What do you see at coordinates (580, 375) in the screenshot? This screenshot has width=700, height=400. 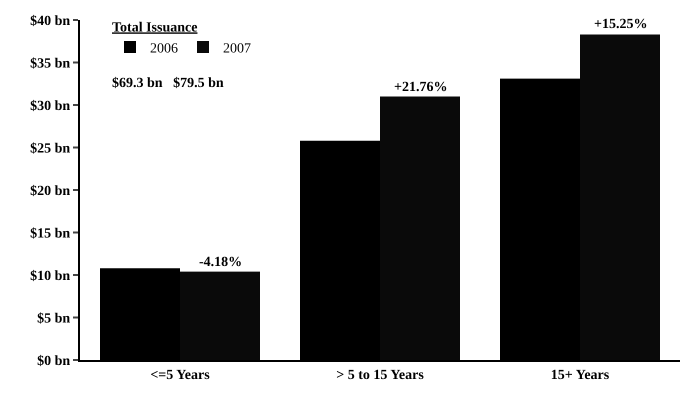 I see `x-tick-label: 15+ Years` at bounding box center [580, 375].